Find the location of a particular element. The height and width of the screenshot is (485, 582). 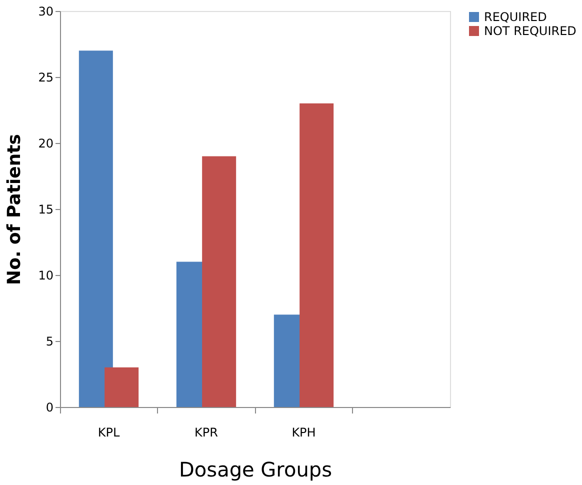

x-axis-title: Dosage Groups is located at coordinates (255, 470).